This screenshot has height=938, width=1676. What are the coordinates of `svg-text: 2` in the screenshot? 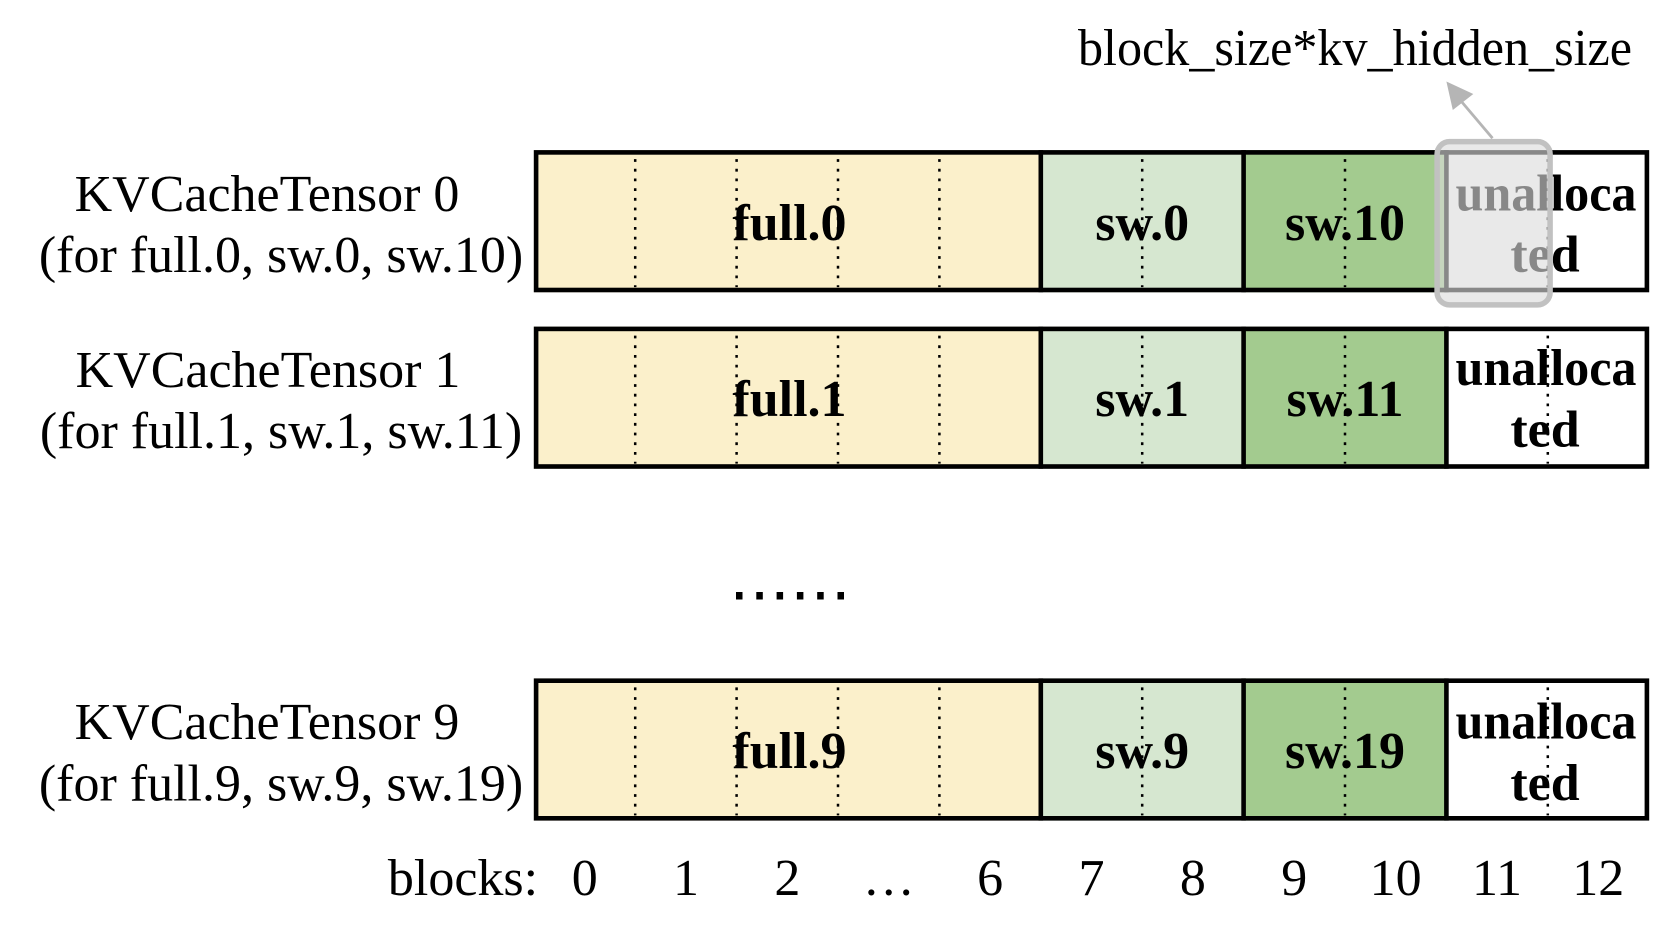 It's located at (787, 878).